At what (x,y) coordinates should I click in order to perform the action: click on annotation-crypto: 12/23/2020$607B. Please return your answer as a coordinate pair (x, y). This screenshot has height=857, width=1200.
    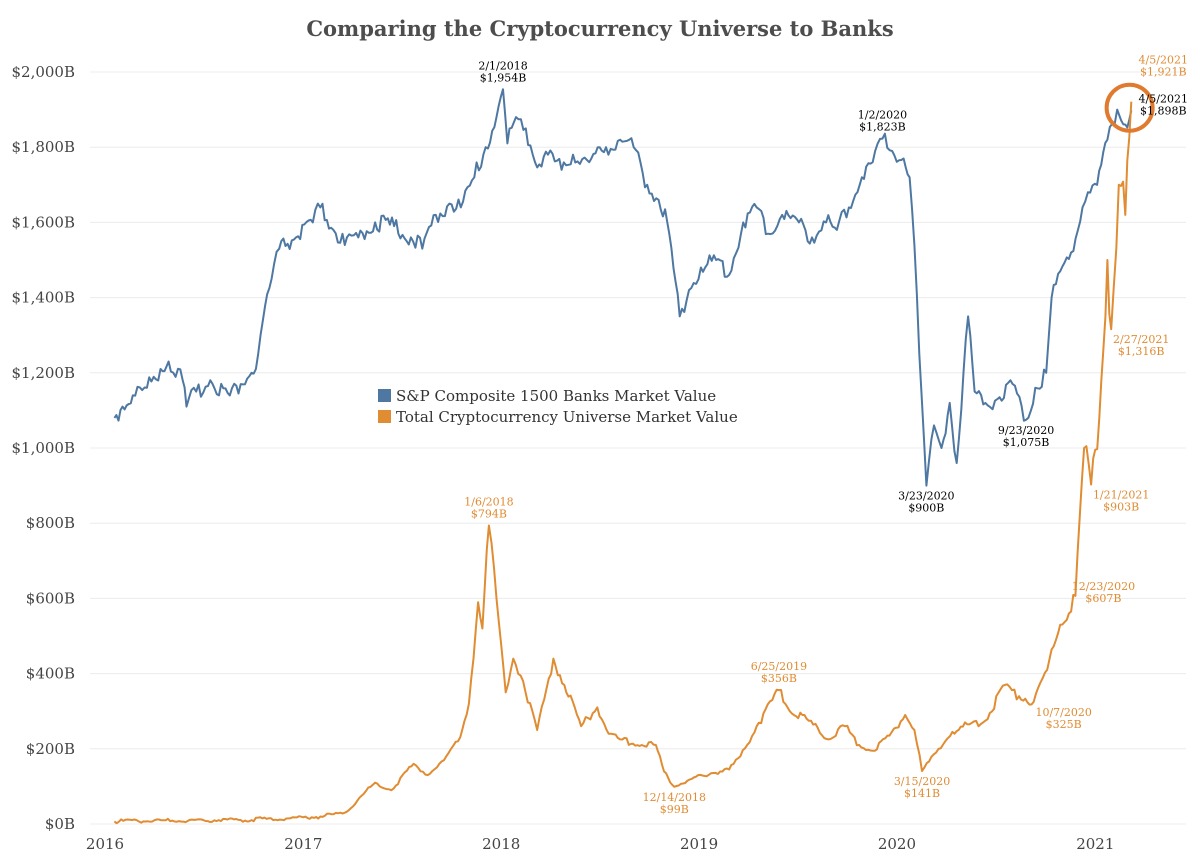
    Looking at the image, I should click on (1103, 592).